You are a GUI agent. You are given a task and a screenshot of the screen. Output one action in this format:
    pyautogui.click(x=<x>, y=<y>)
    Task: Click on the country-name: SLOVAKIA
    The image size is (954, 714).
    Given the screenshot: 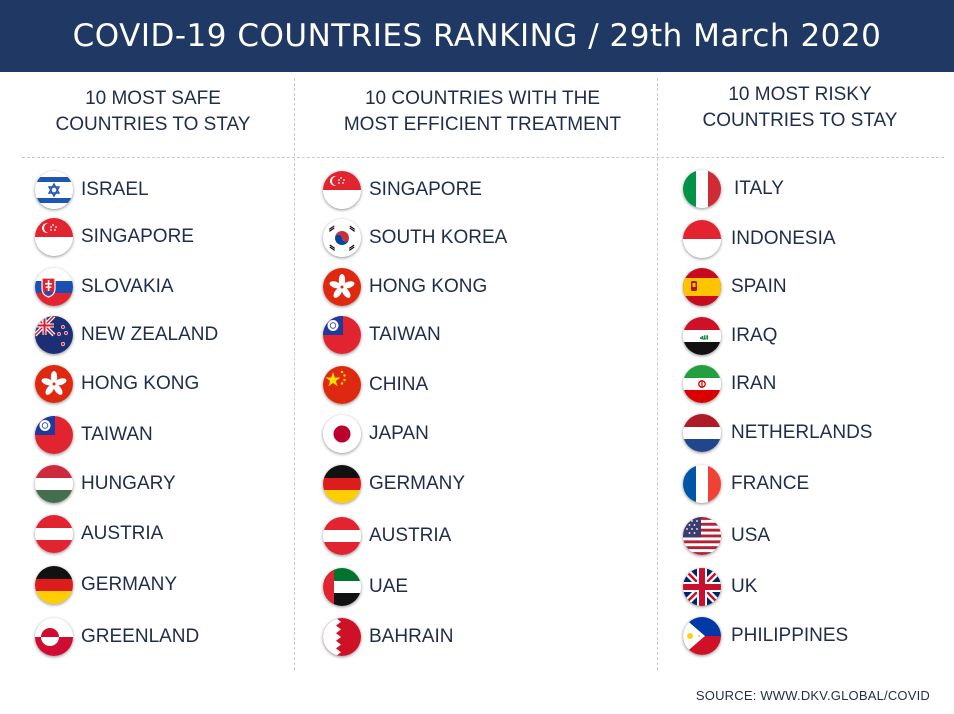 What is the action you would take?
    pyautogui.click(x=127, y=286)
    